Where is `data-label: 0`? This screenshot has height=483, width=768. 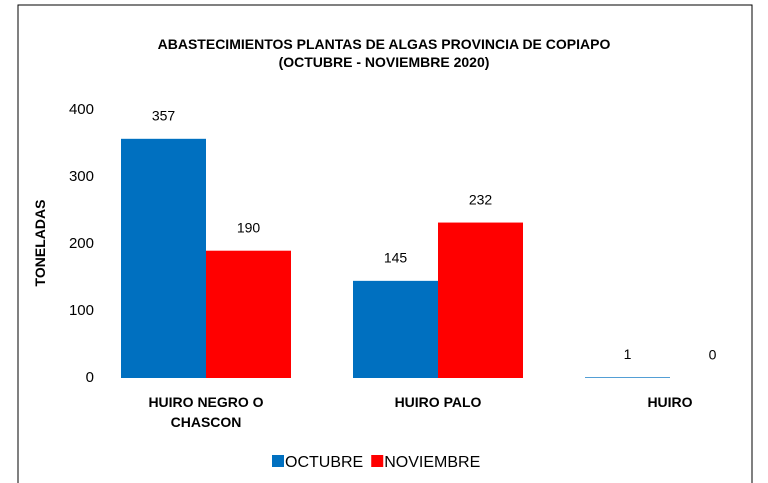
data-label: 0 is located at coordinates (713, 355).